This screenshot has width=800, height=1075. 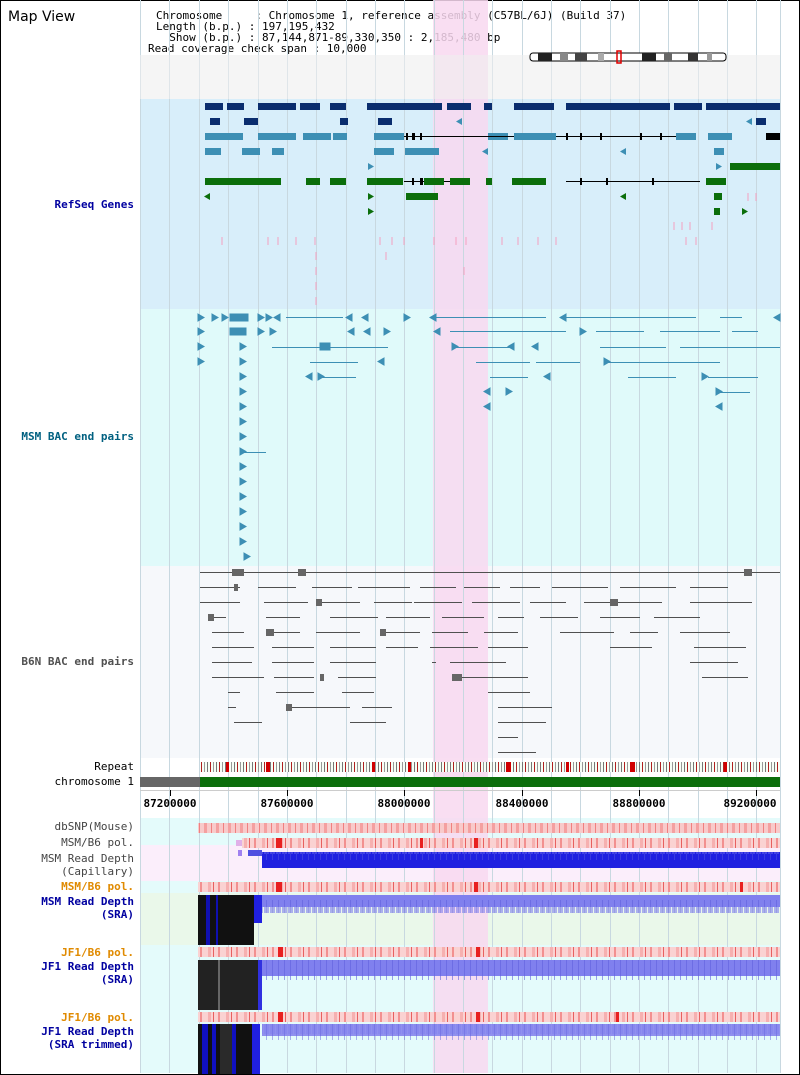 I want to click on b6n-bac-end-pairs, so click(x=490, y=661).